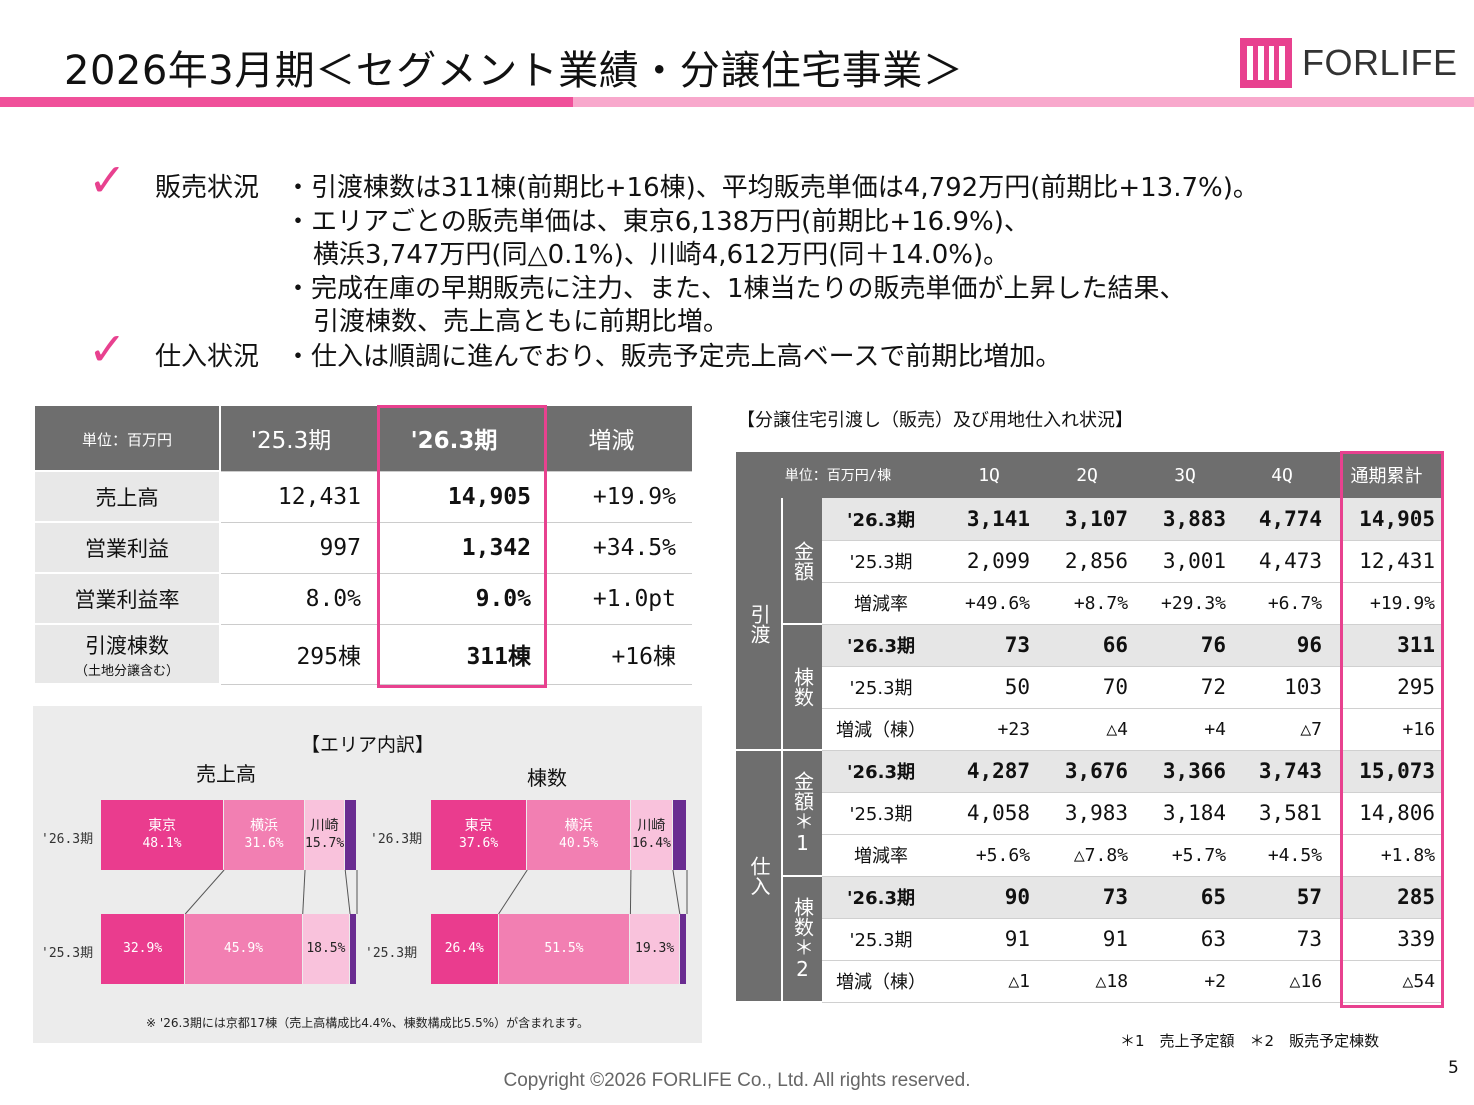  I want to click on cell-value: +4, so click(1185, 729).